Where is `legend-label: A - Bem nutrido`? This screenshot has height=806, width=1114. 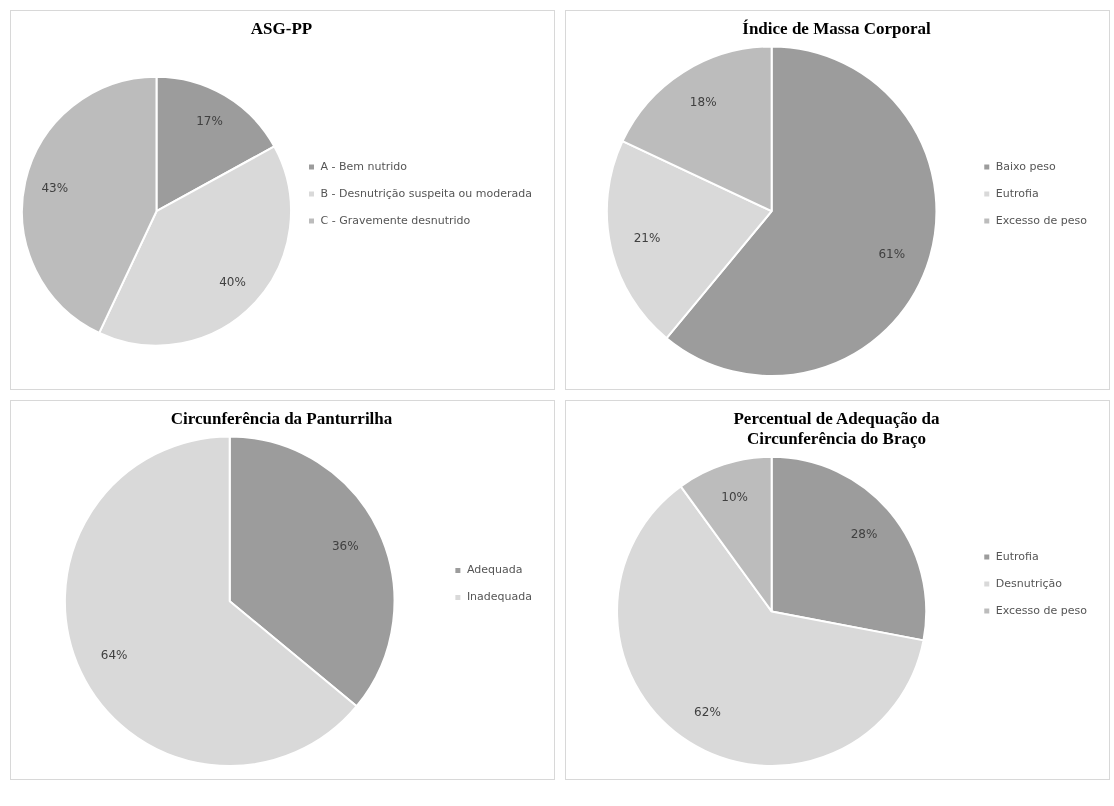
legend-label: A - Bem nutrido is located at coordinates (364, 166).